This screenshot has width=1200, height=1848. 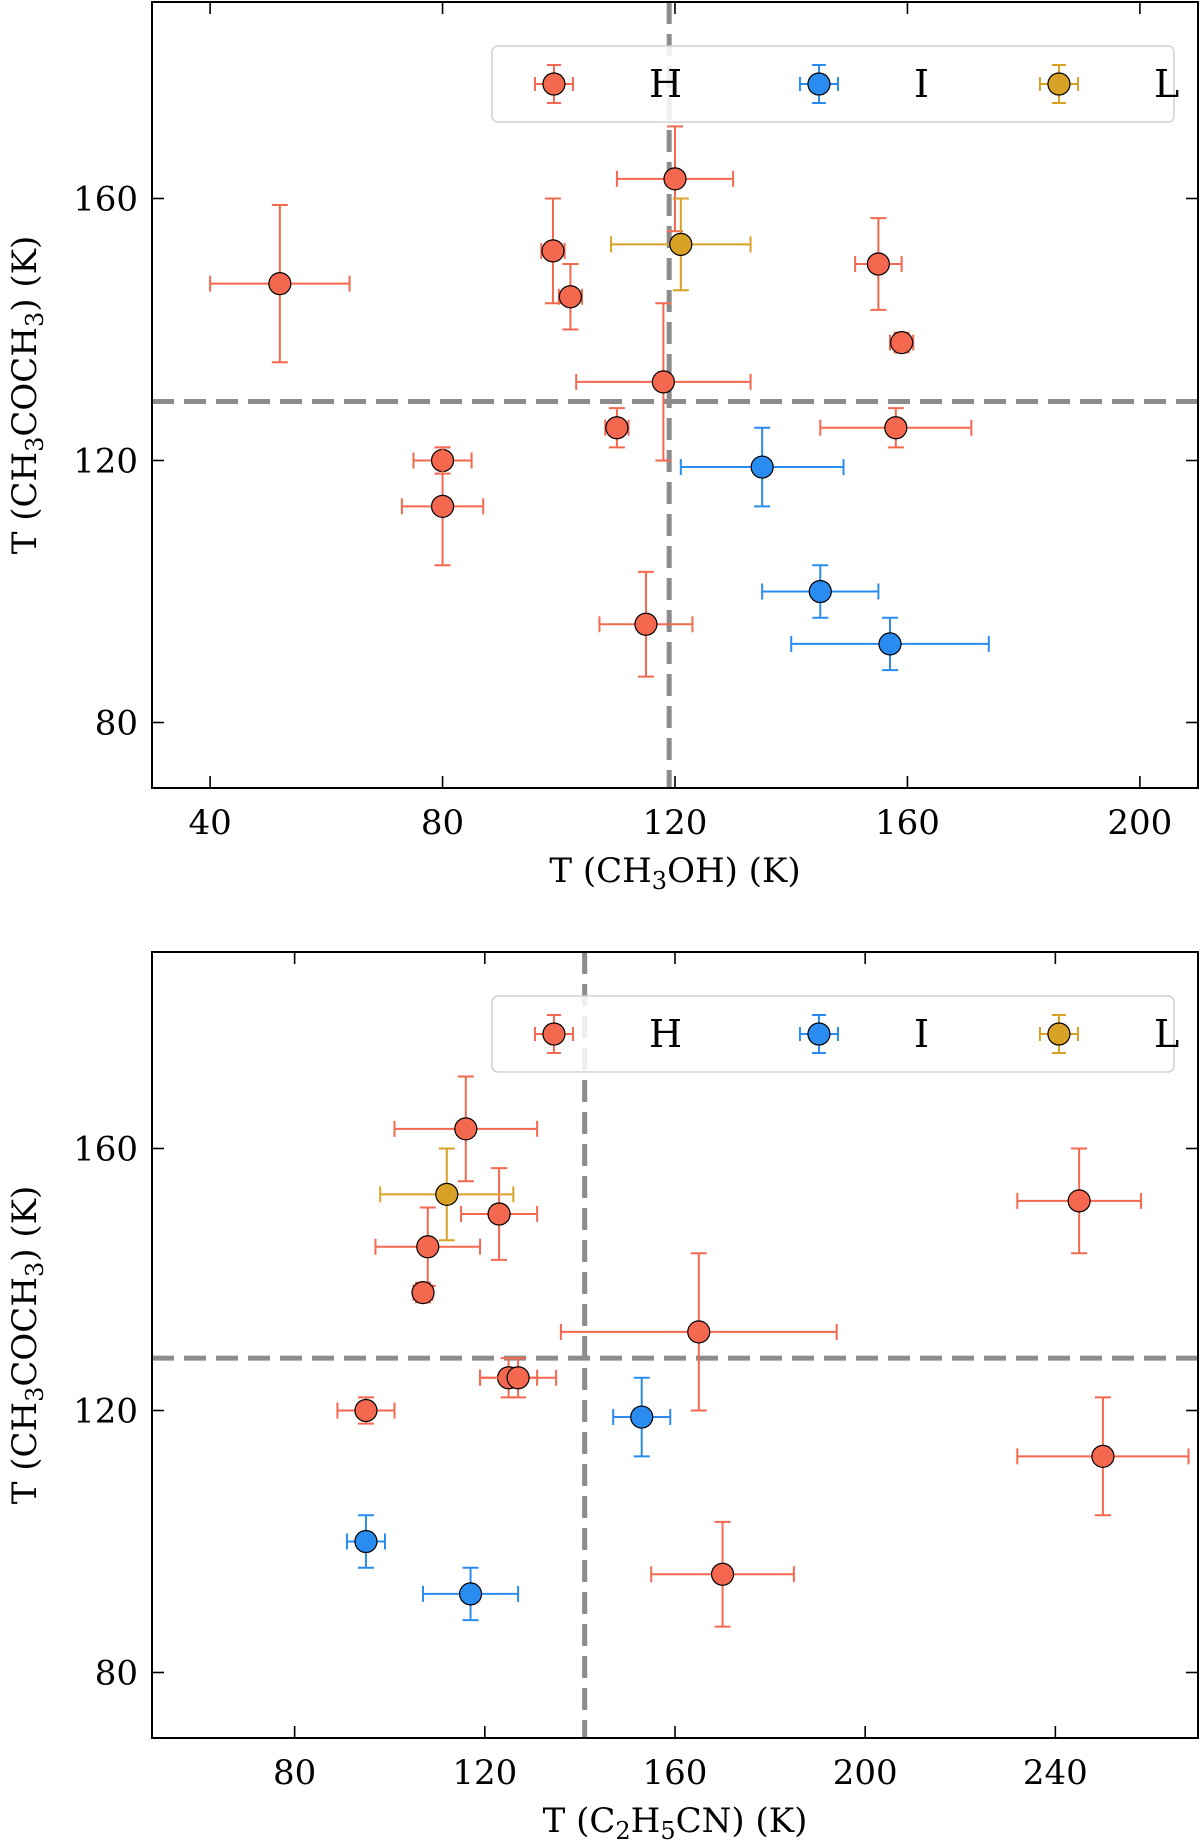 What do you see at coordinates (667, 1831) in the screenshot?
I see `label-subscript: 5` at bounding box center [667, 1831].